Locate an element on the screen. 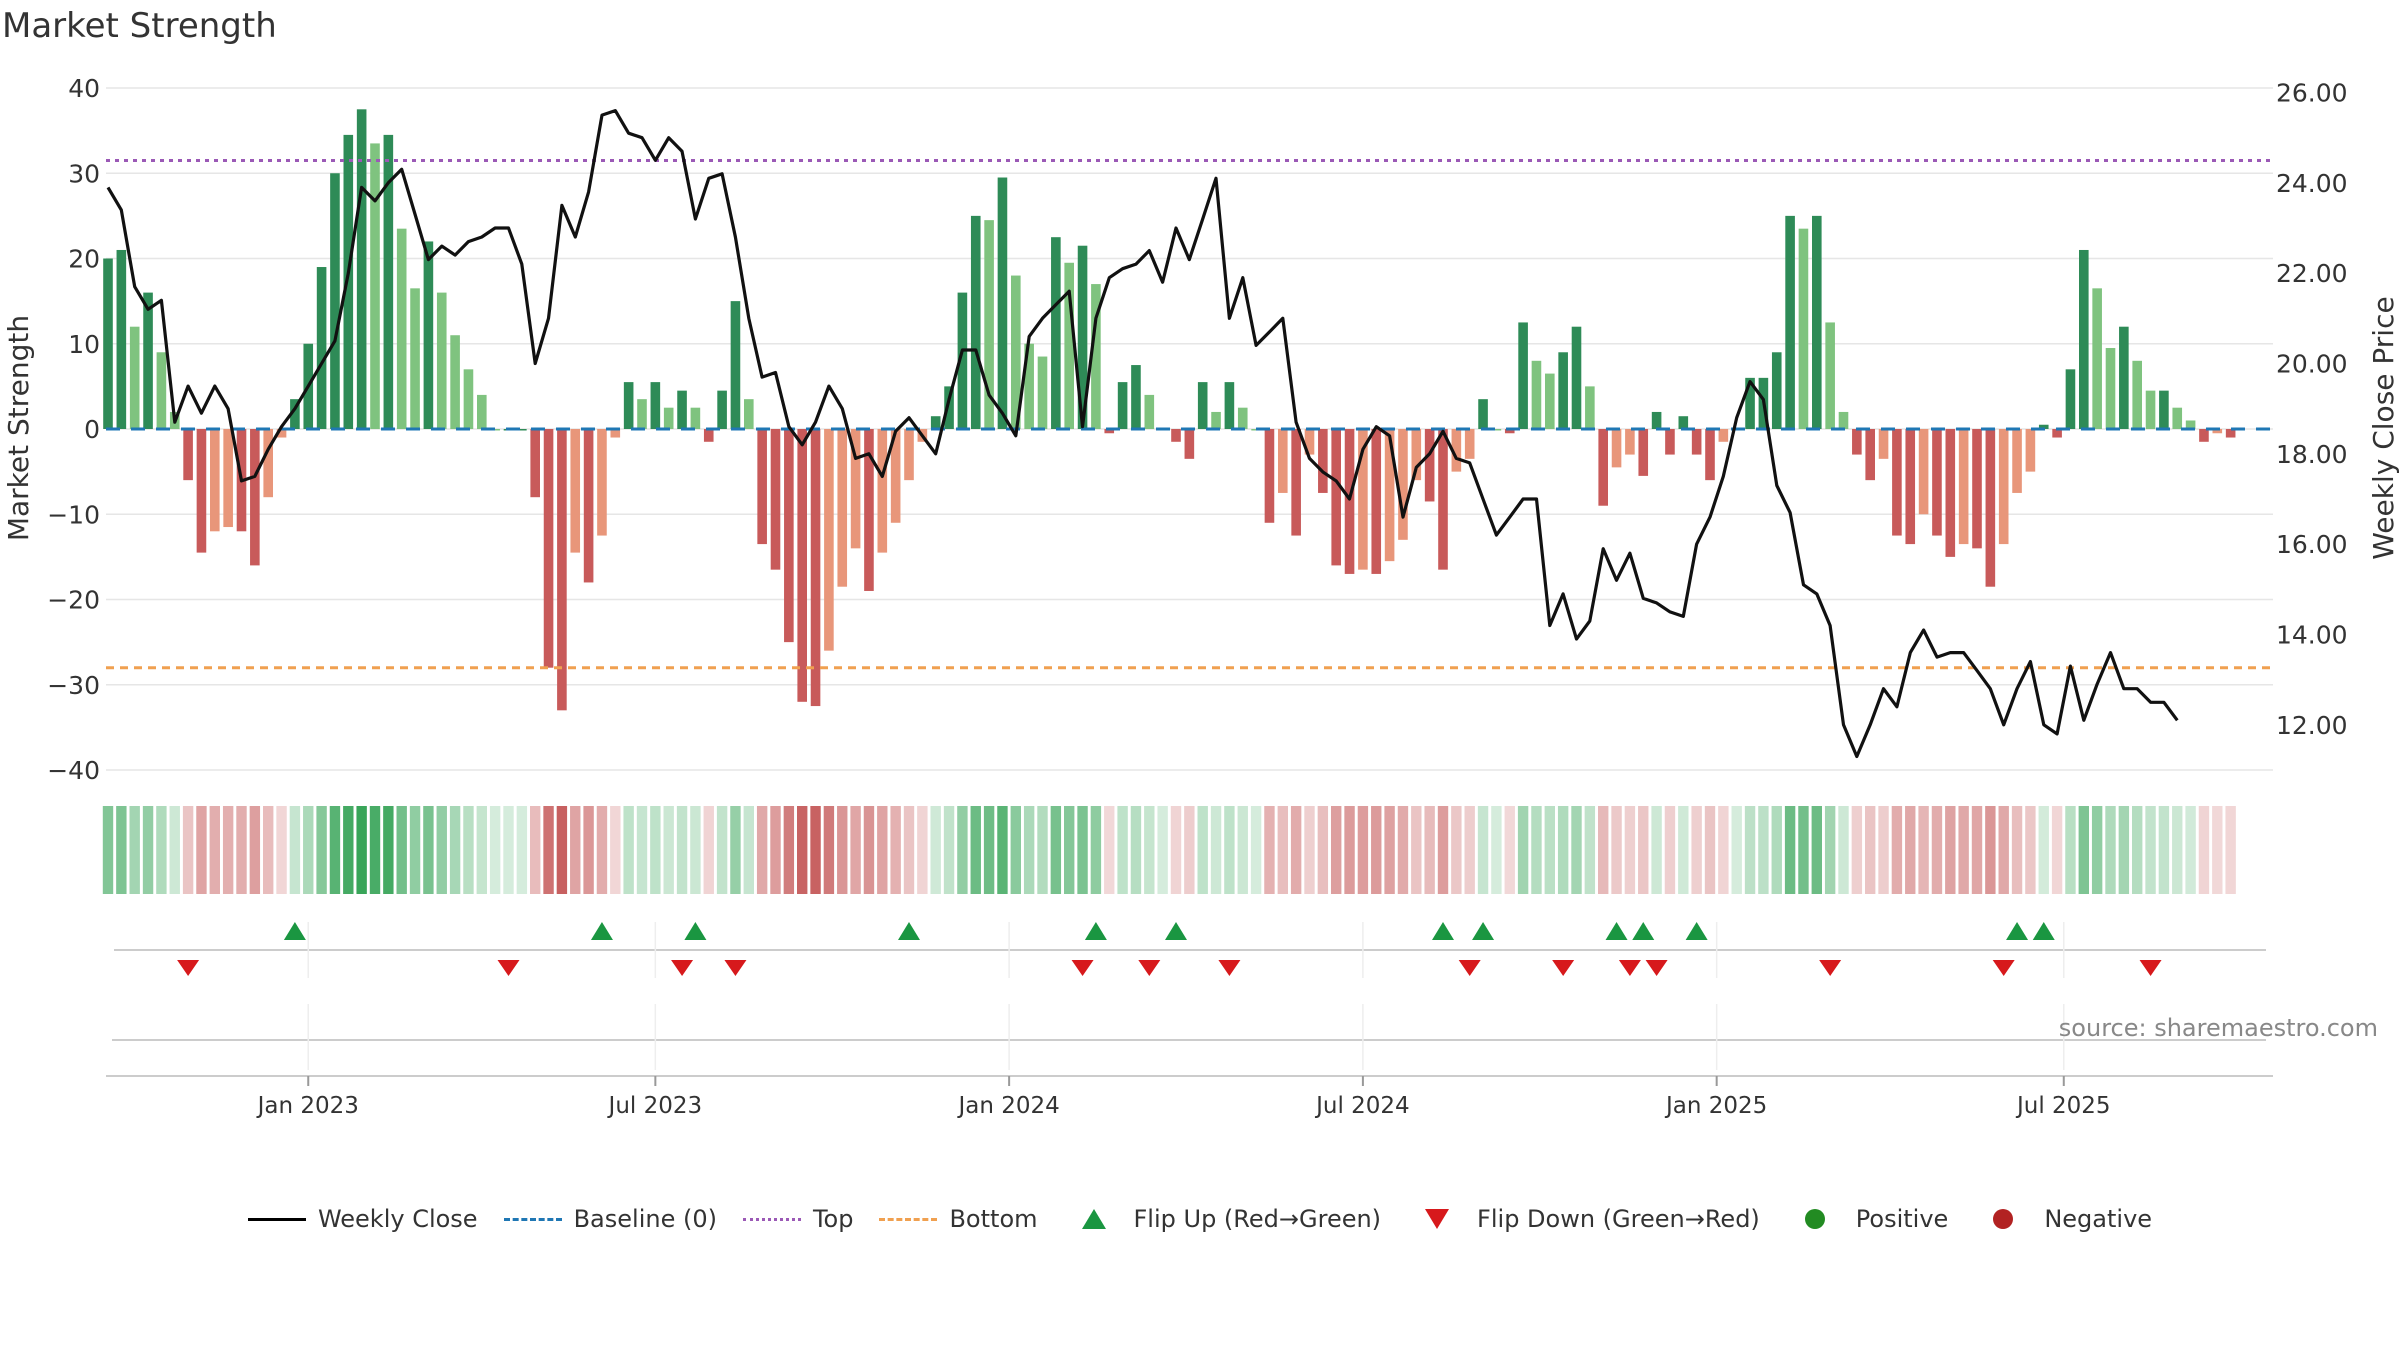 The height and width of the screenshot is (1350, 2400). right-tick-label: 18.00 is located at coordinates (2312, 454).